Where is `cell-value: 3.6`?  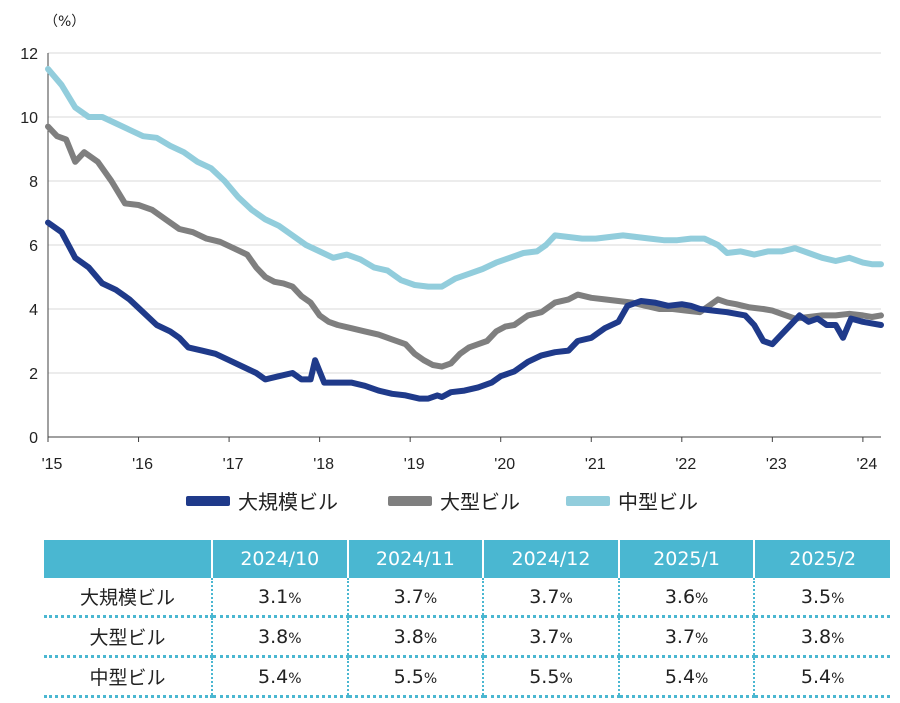
cell-value: 3.6 is located at coordinates (680, 596).